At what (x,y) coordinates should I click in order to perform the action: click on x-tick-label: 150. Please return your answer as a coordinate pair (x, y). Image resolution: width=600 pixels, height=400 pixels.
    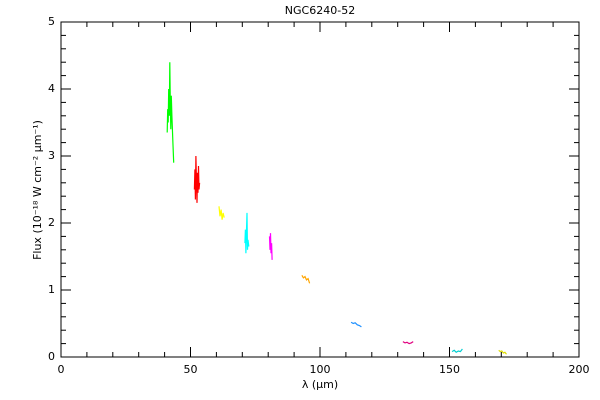
    Looking at the image, I should click on (449, 369).